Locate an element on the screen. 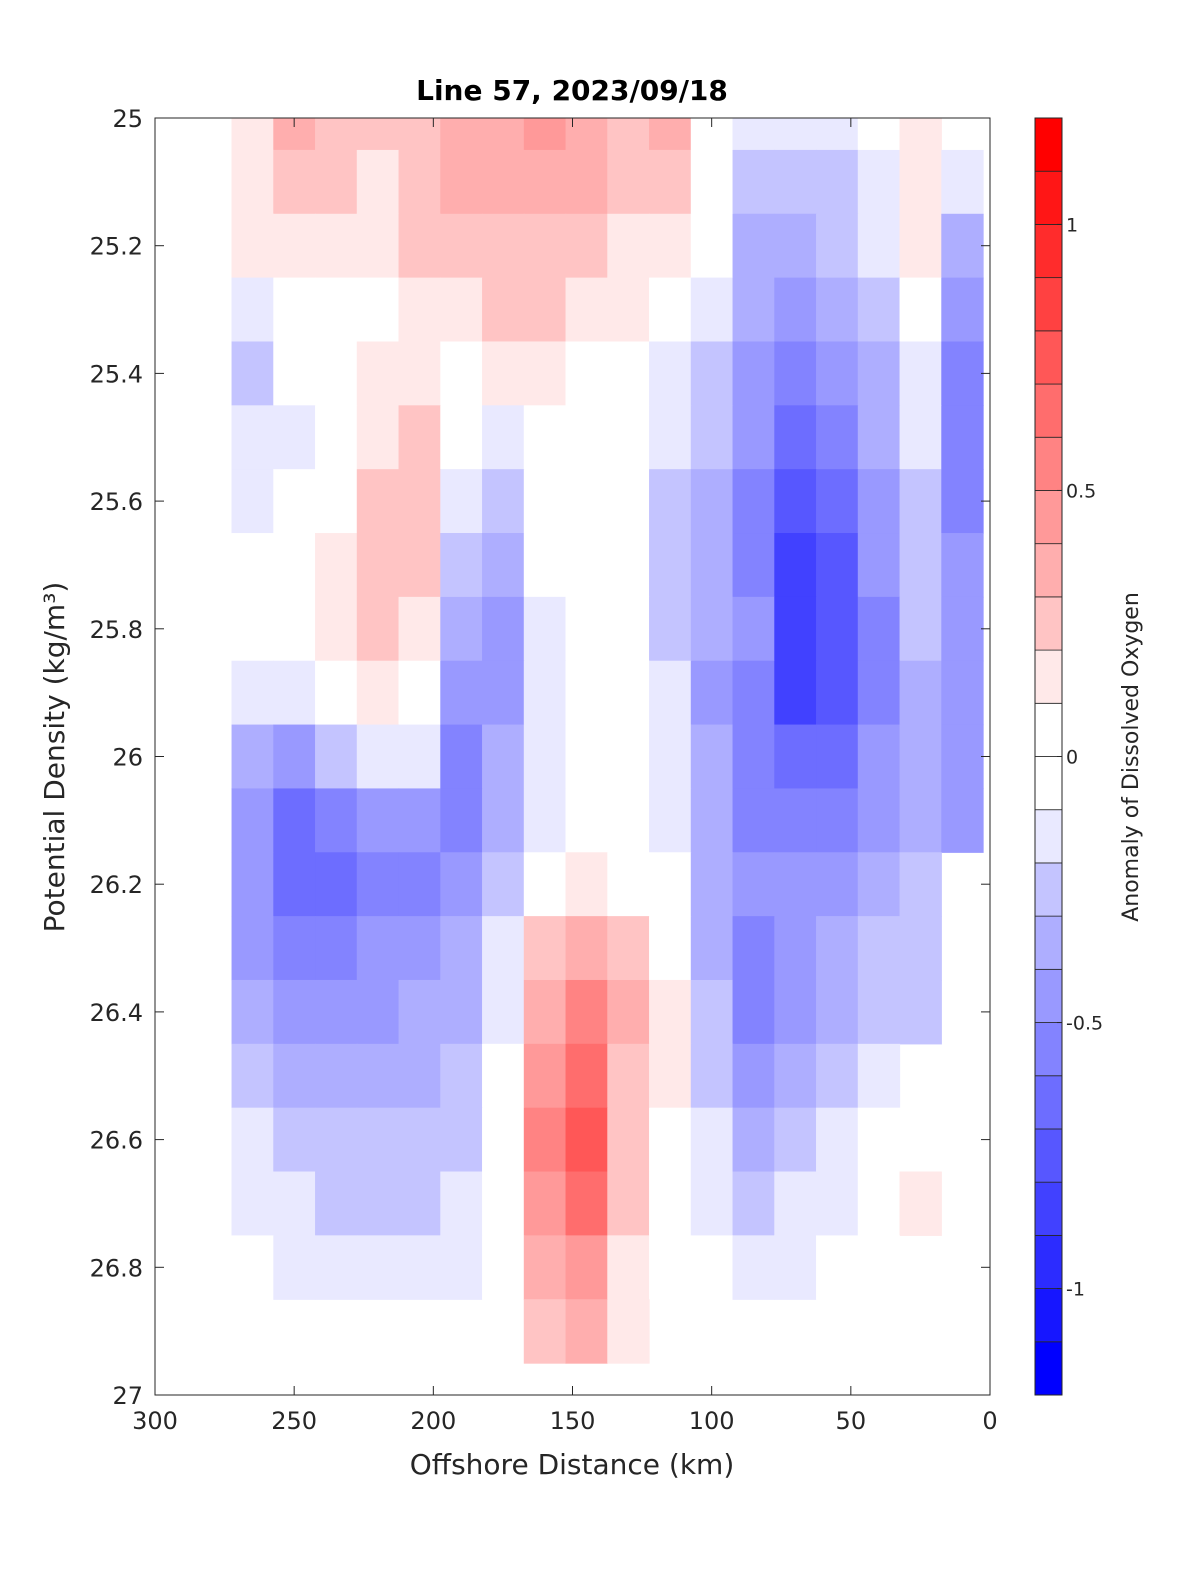  x-axis-label: Offshore Distance (km) is located at coordinates (572, 1464).